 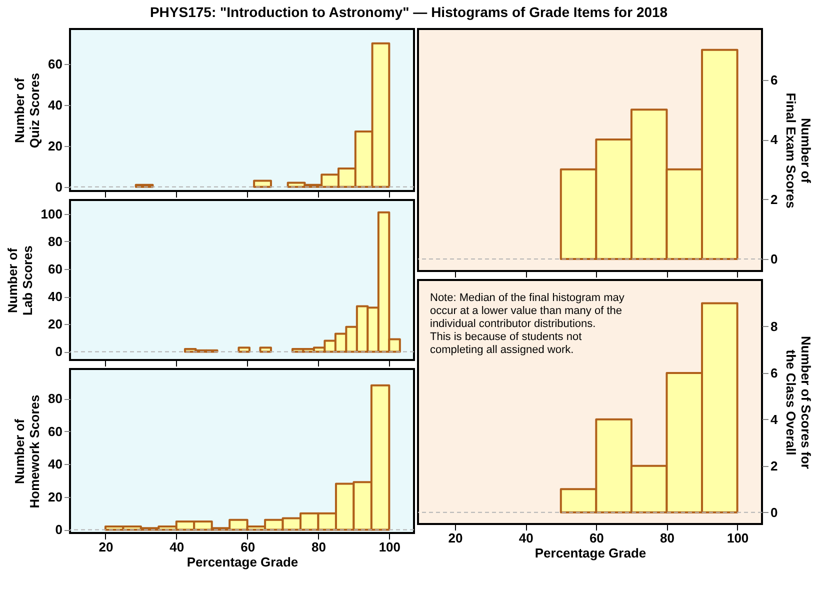 What do you see at coordinates (409, 12) in the screenshot?
I see `chart-title: PHYS175: "Introduction to Astronomy" — Histograms of Grade Items for 2018` at bounding box center [409, 12].